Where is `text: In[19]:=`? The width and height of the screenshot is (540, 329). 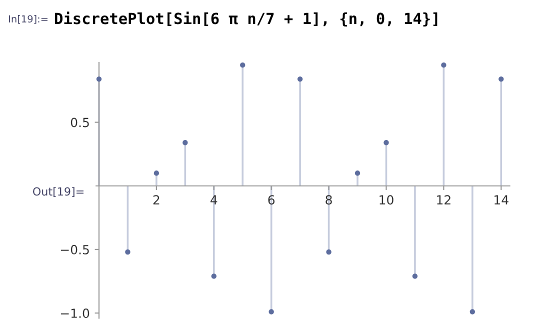
text: In[19]:= is located at coordinates (28, 19).